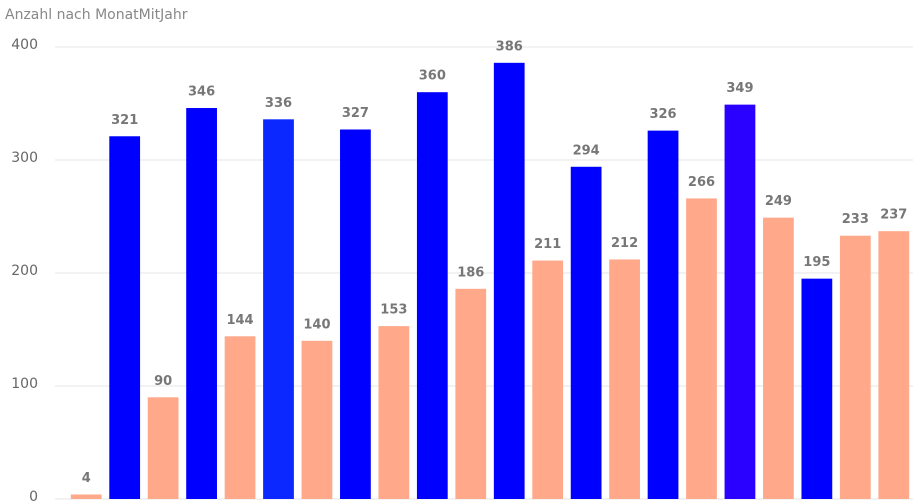 The width and height of the screenshot is (913, 504). Describe the element at coordinates (778, 201) in the screenshot. I see `data-label: 249` at that location.